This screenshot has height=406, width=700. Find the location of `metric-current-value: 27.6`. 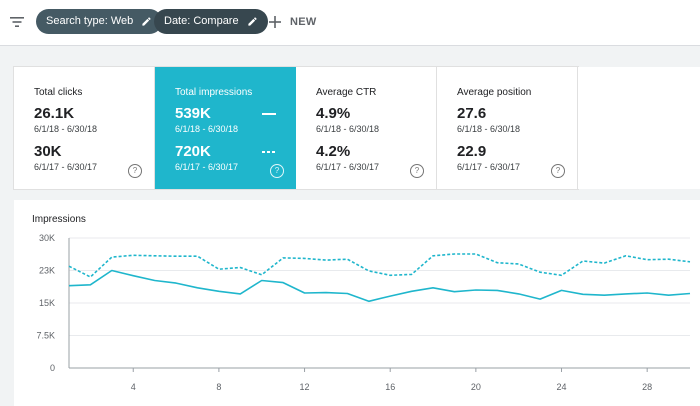

metric-current-value: 27.6 is located at coordinates (472, 113).